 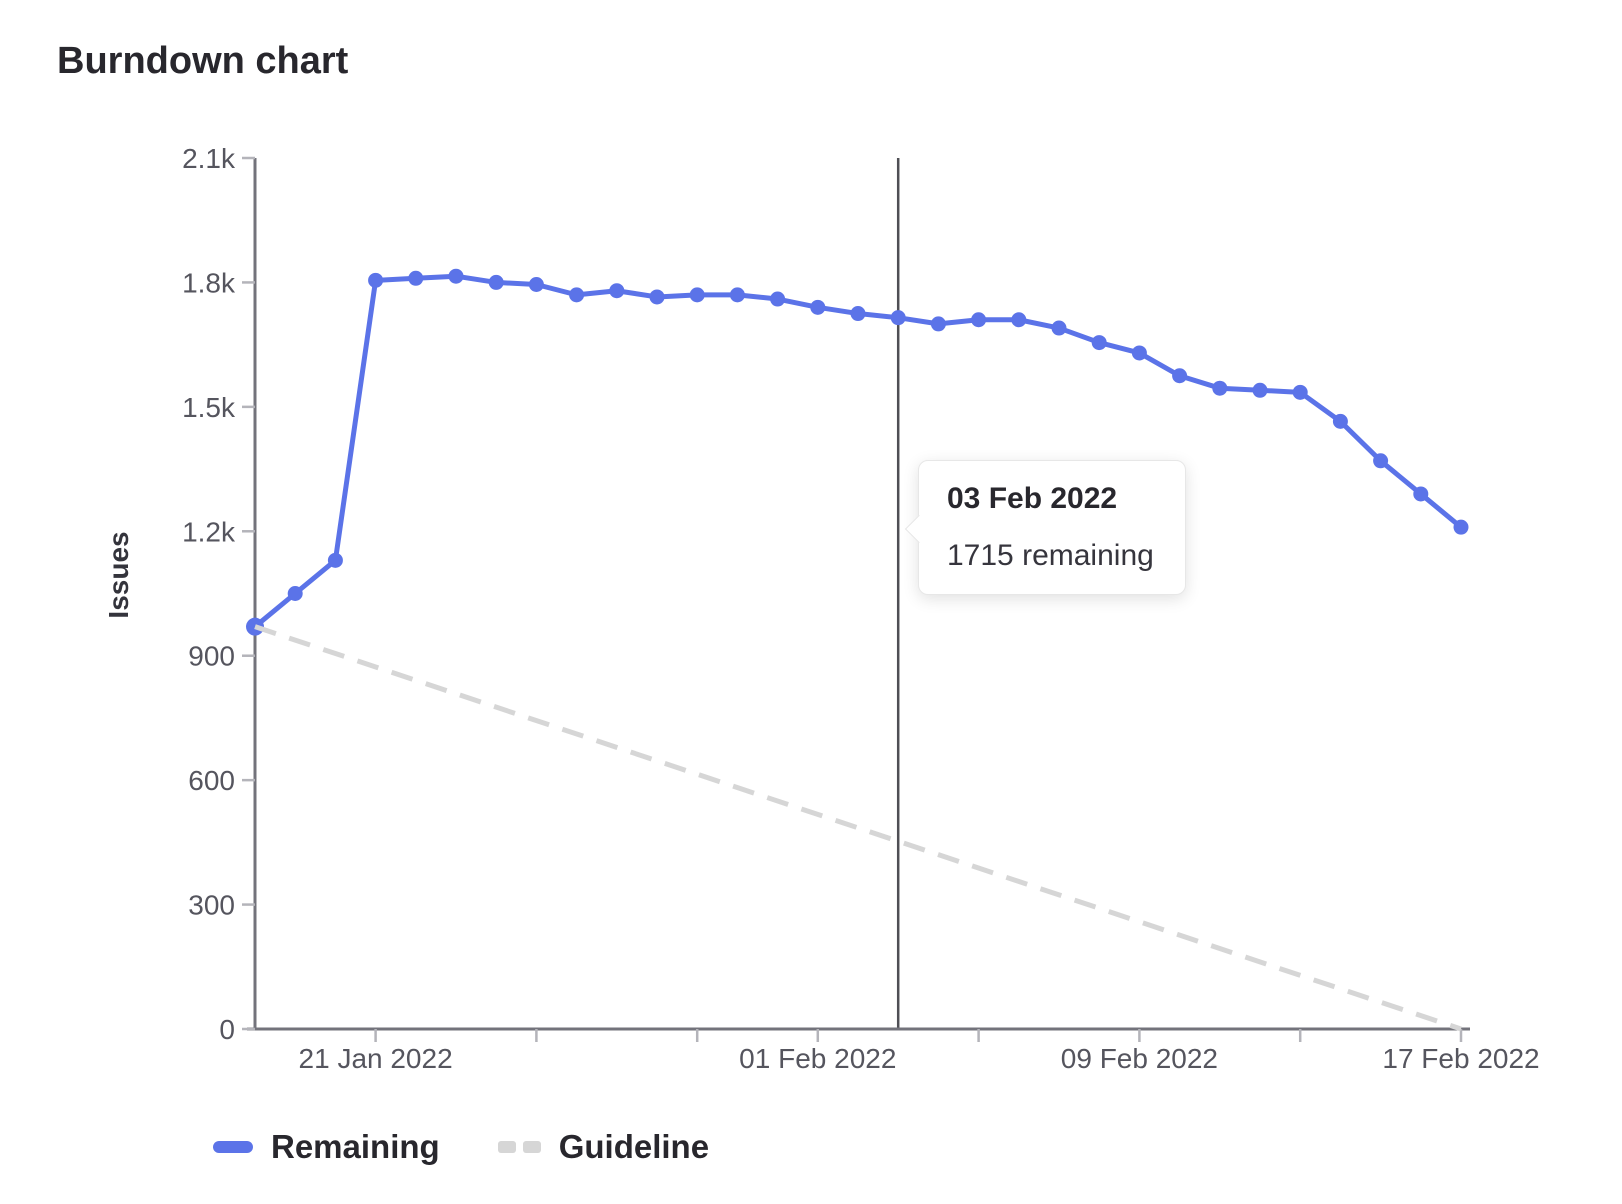 I want to click on page-title: Burndown chart, so click(x=203, y=61).